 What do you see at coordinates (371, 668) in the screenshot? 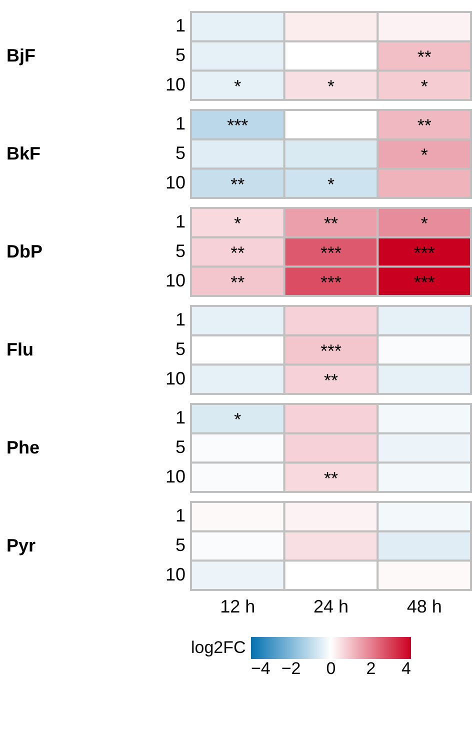
I see `color-bar-label: 2` at bounding box center [371, 668].